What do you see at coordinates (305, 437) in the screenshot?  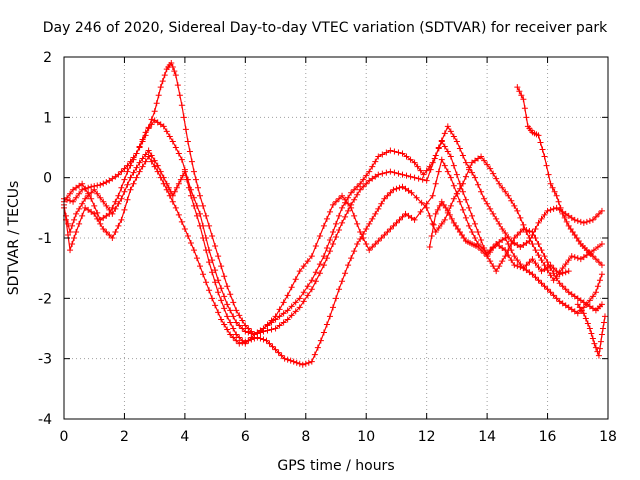 I see `x-tick-label: 8` at bounding box center [305, 437].